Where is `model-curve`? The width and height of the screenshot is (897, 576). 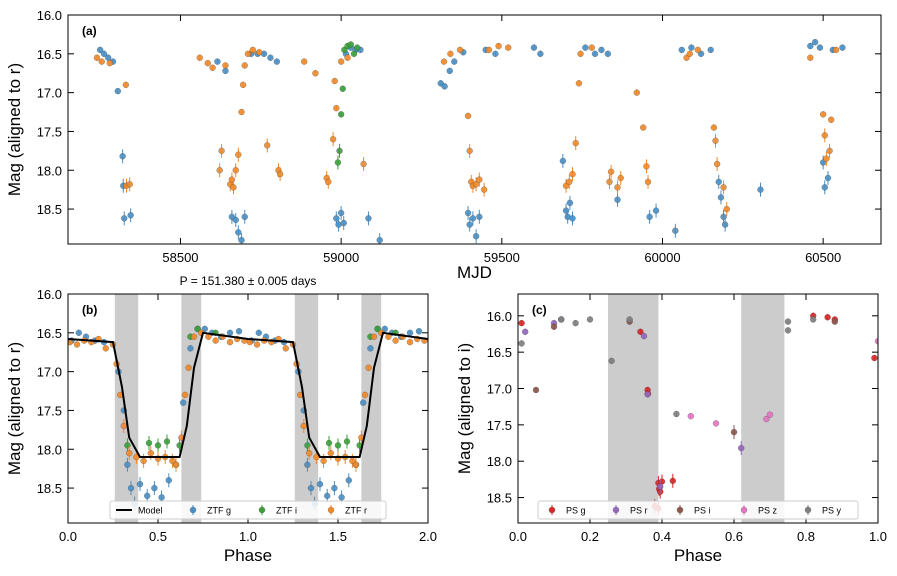
model-curve is located at coordinates (248, 394).